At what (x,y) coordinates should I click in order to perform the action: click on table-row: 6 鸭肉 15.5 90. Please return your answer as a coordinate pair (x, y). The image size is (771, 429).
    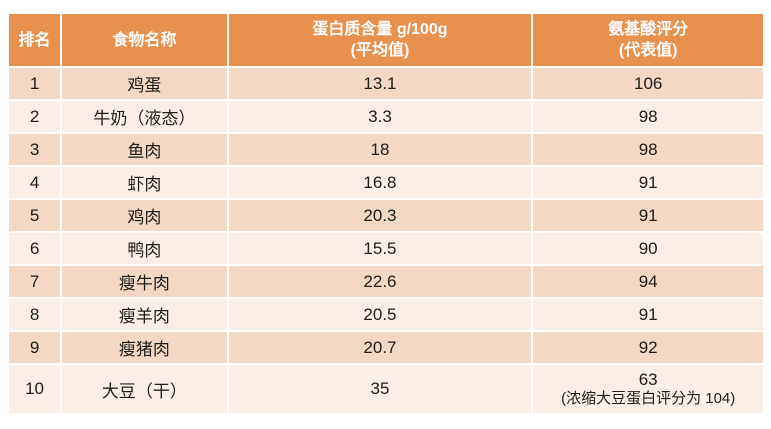
    Looking at the image, I should click on (386, 248).